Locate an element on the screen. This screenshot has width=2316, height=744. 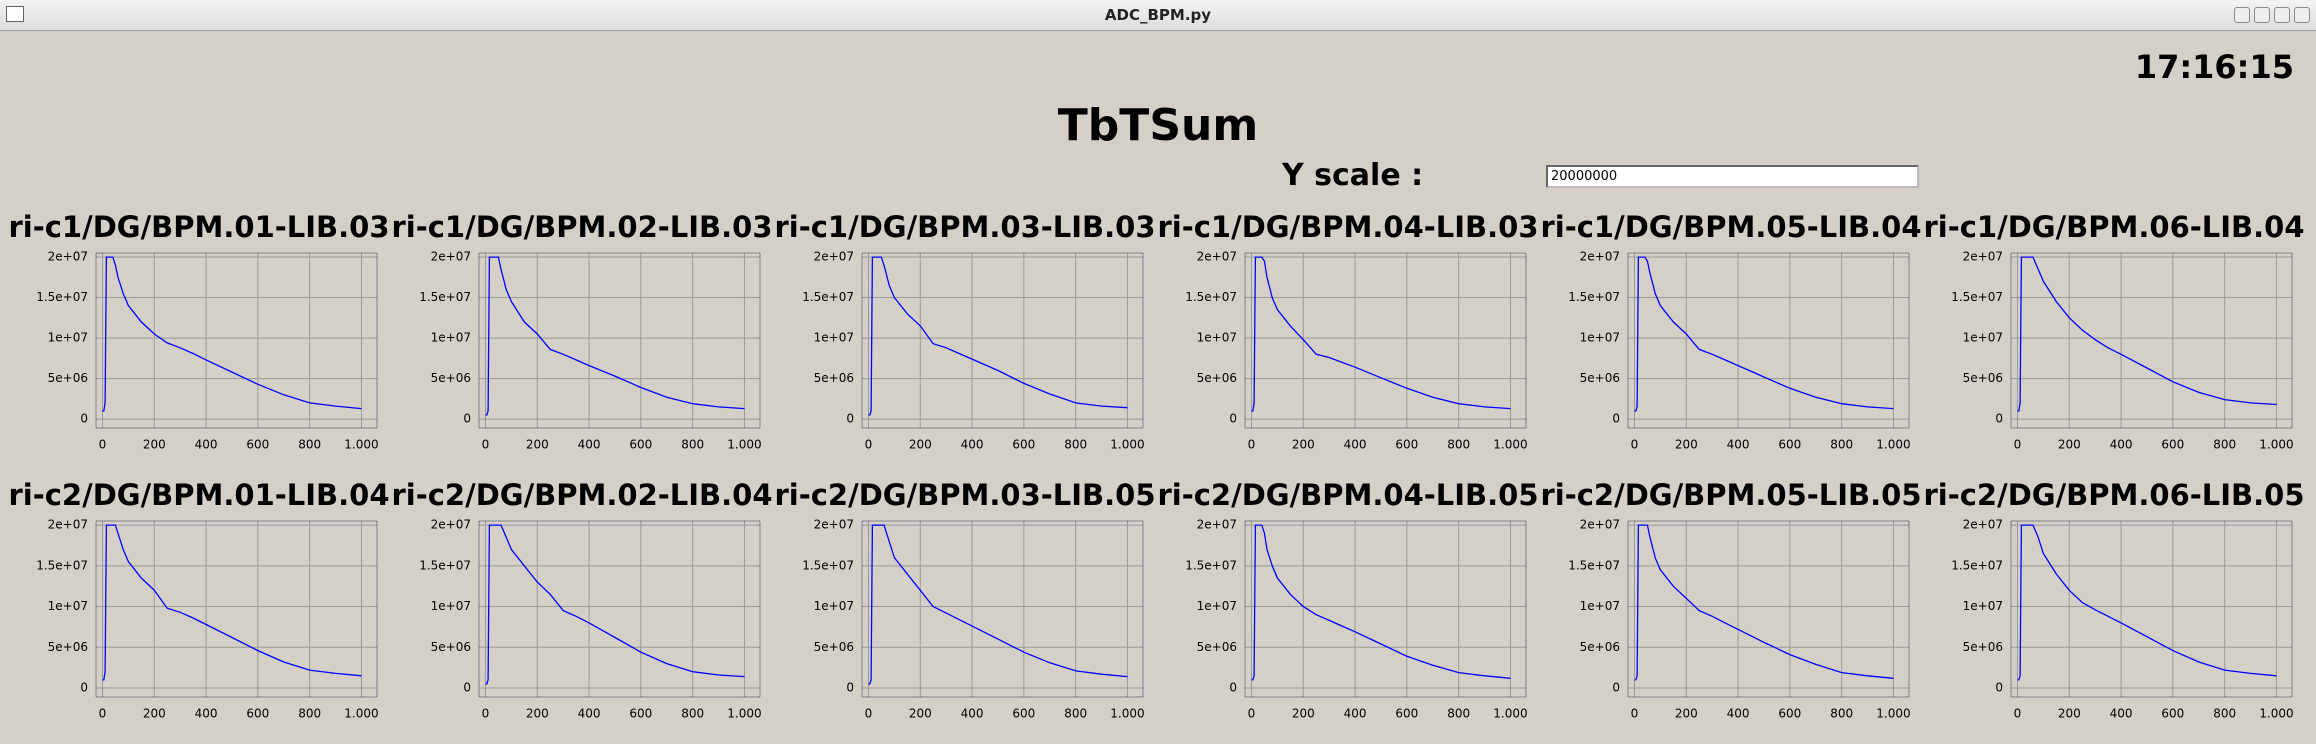
maximize-button is located at coordinates (2282, 15).